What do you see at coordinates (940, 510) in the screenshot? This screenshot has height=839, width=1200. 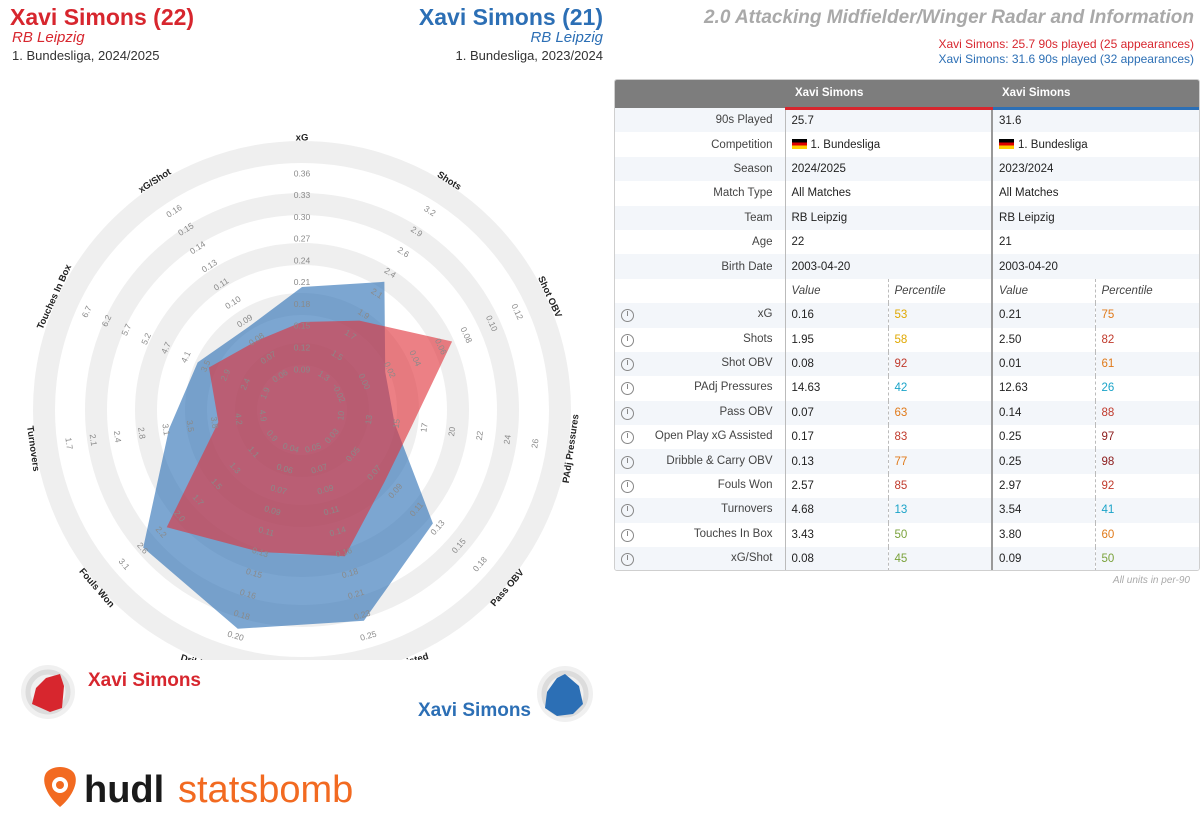 I see `player1-percentile: 13` at bounding box center [940, 510].